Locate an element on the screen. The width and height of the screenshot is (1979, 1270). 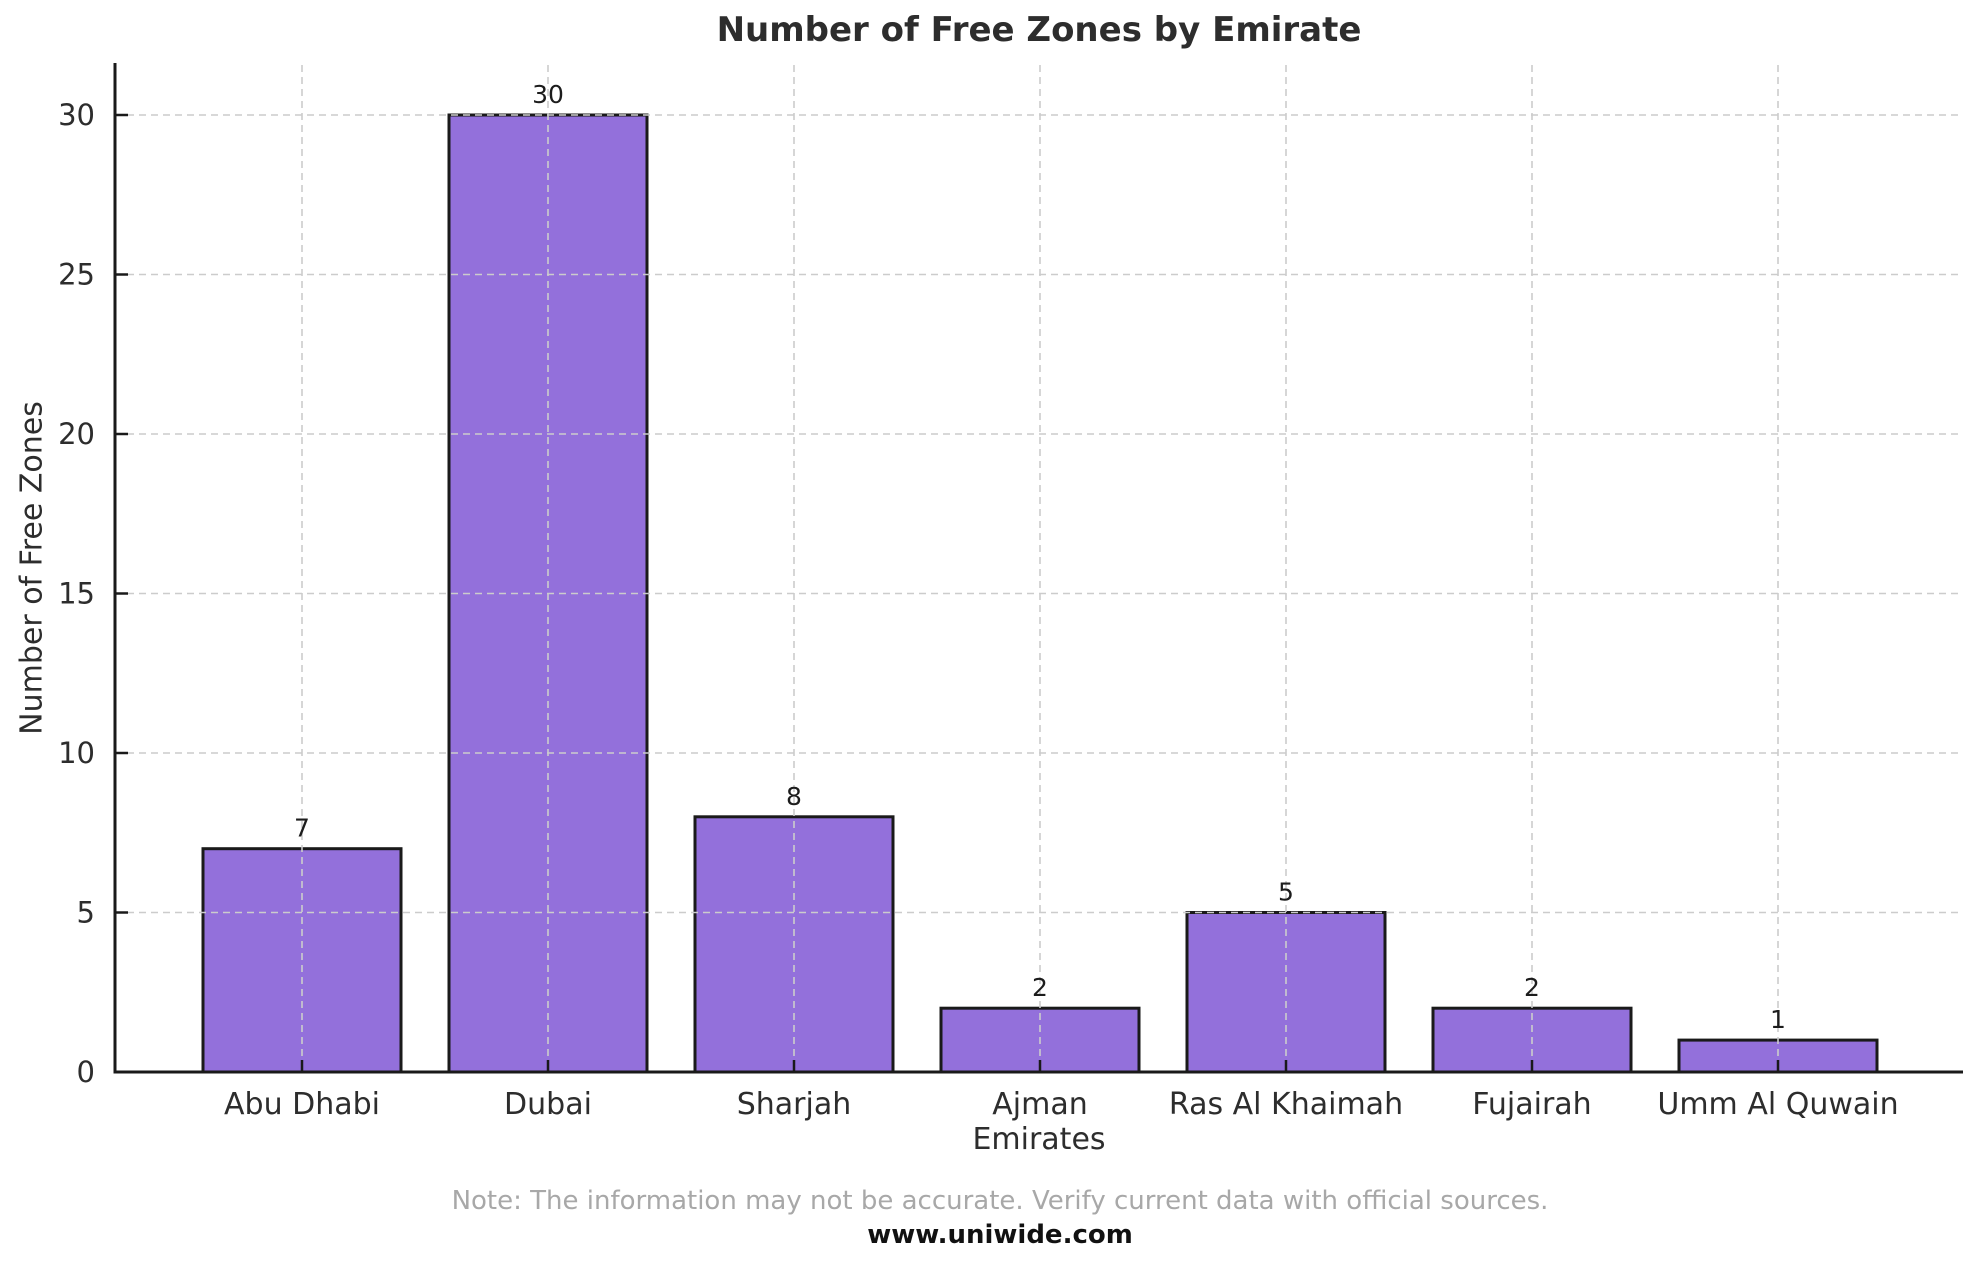
y-tick-label-10: 10 is located at coordinates (76, 753).